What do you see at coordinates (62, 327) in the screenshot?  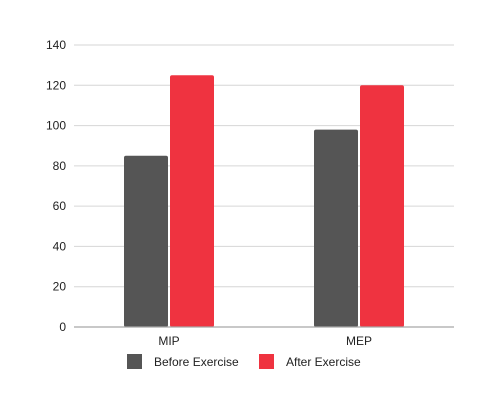 I see `y-tick-label: 0` at bounding box center [62, 327].